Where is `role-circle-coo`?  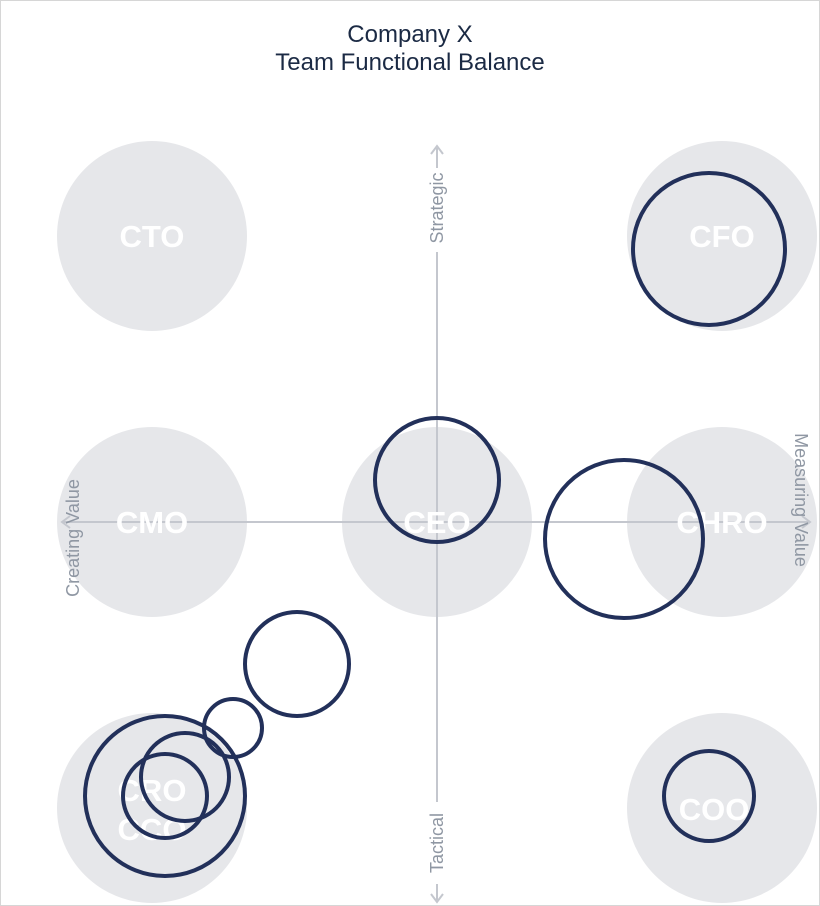
role-circle-coo is located at coordinates (722, 808).